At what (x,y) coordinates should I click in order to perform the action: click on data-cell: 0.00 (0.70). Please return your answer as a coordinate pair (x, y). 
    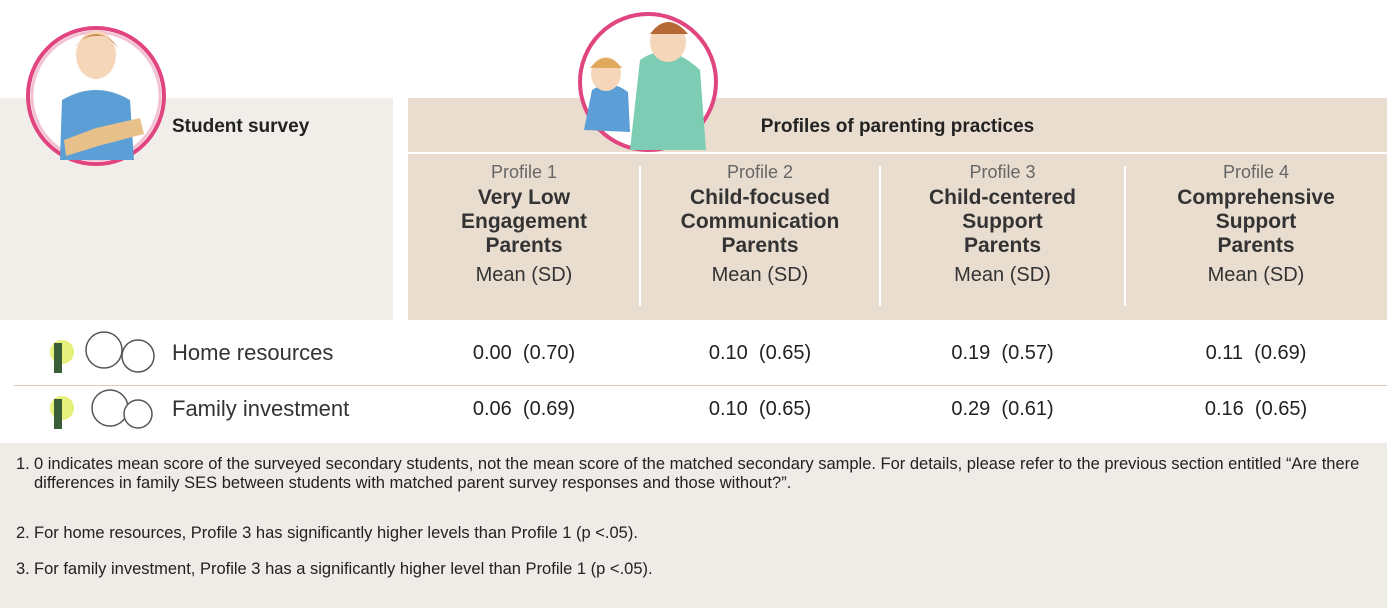
    Looking at the image, I should click on (524, 353).